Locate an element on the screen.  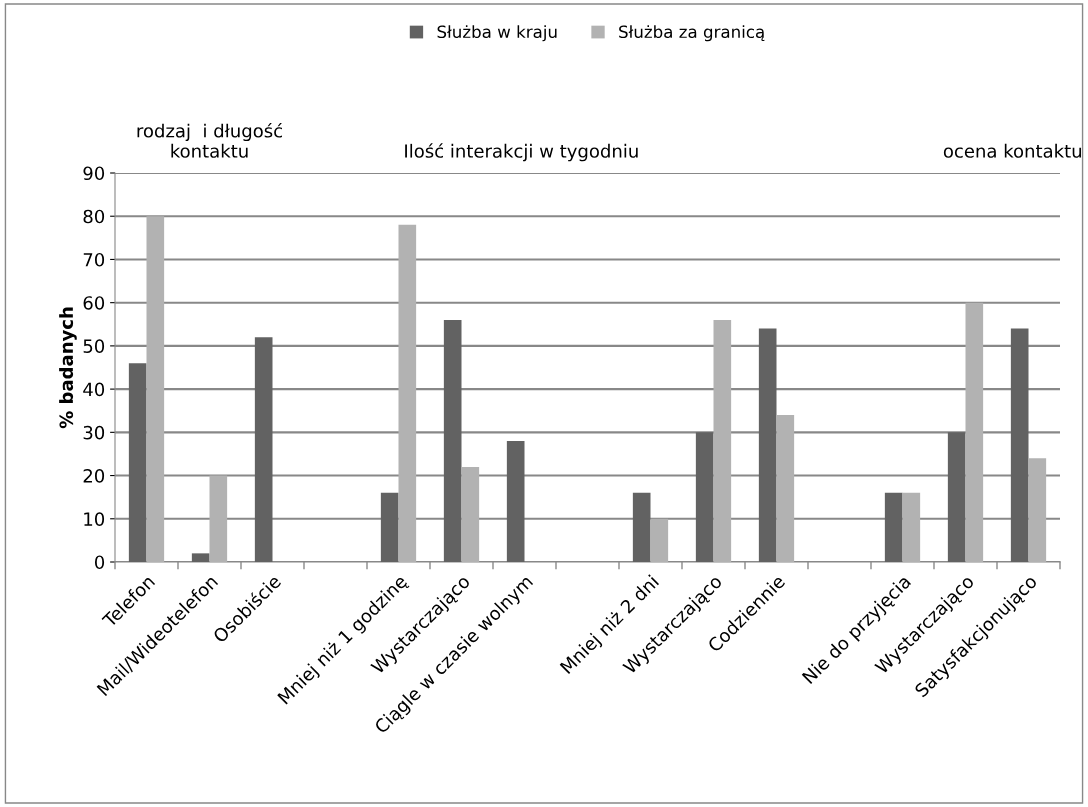
y-tick-label: 50 is located at coordinates (94, 346).